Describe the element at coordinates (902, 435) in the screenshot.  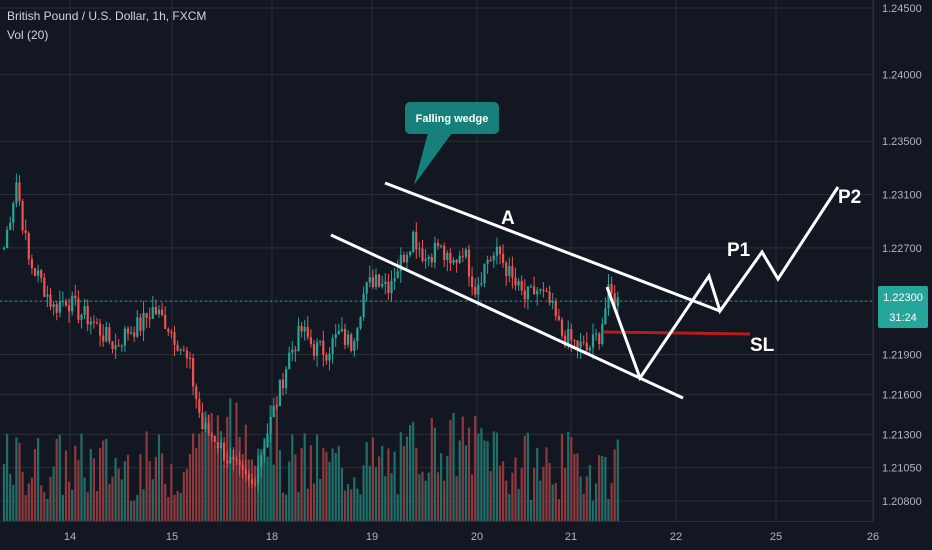
I see `price-tick-label: 1.21300` at that location.